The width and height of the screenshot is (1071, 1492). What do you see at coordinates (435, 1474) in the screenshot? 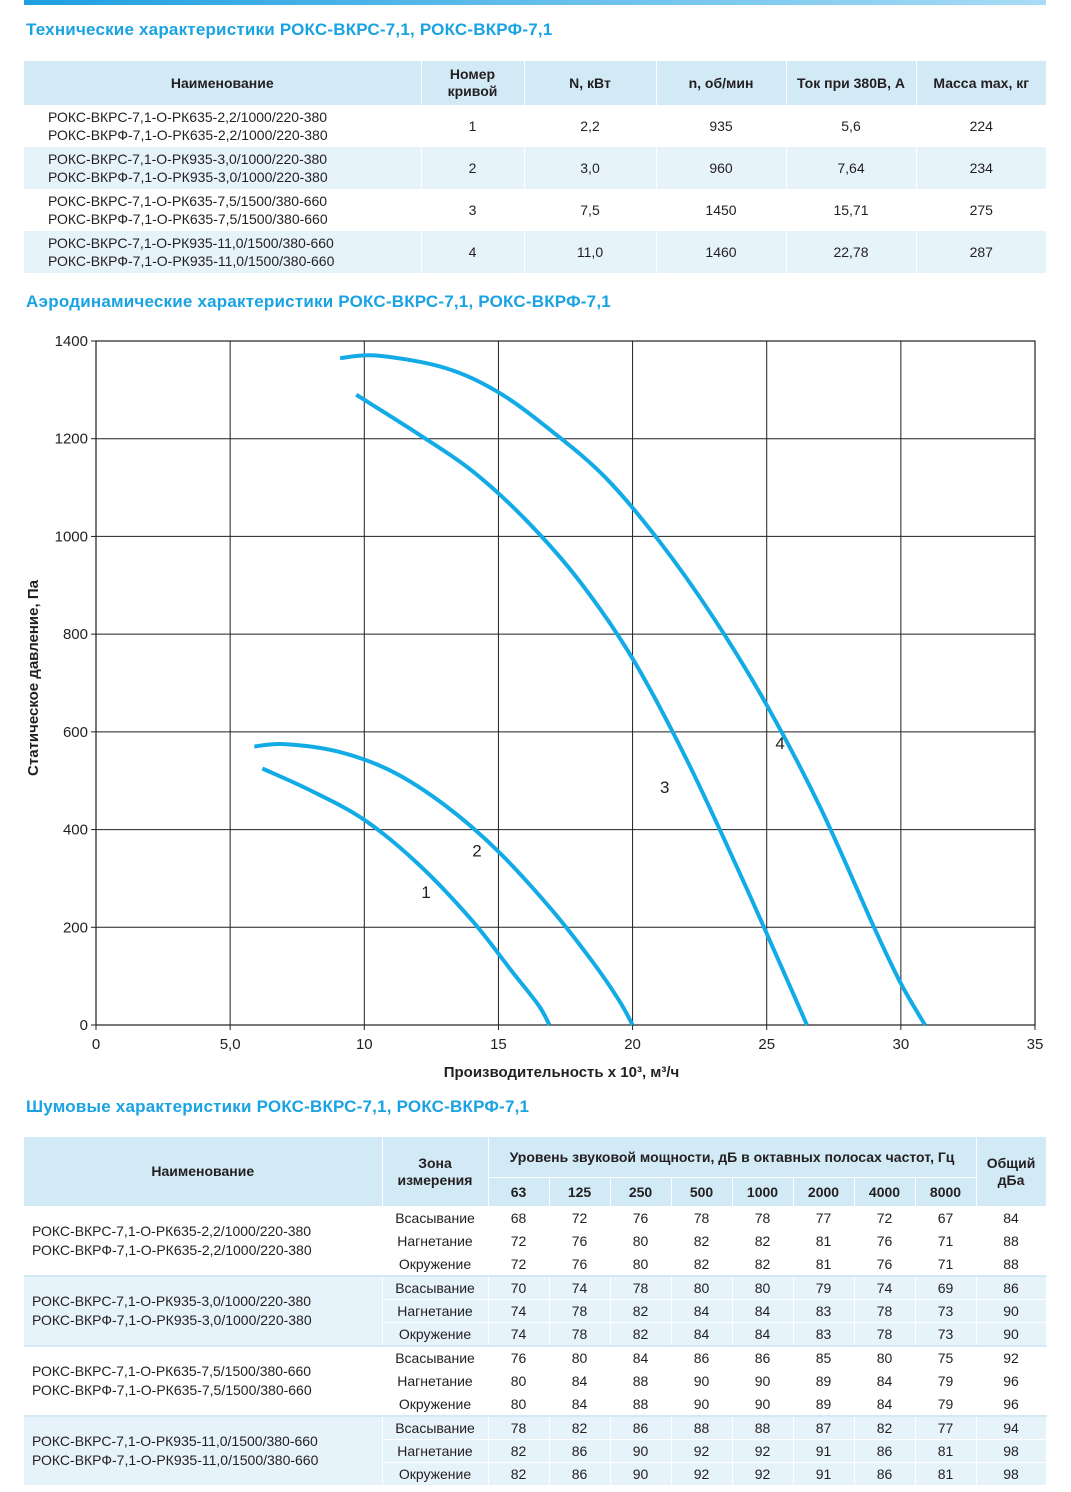
I see `noise-cell-zone: Окружение` at bounding box center [435, 1474].